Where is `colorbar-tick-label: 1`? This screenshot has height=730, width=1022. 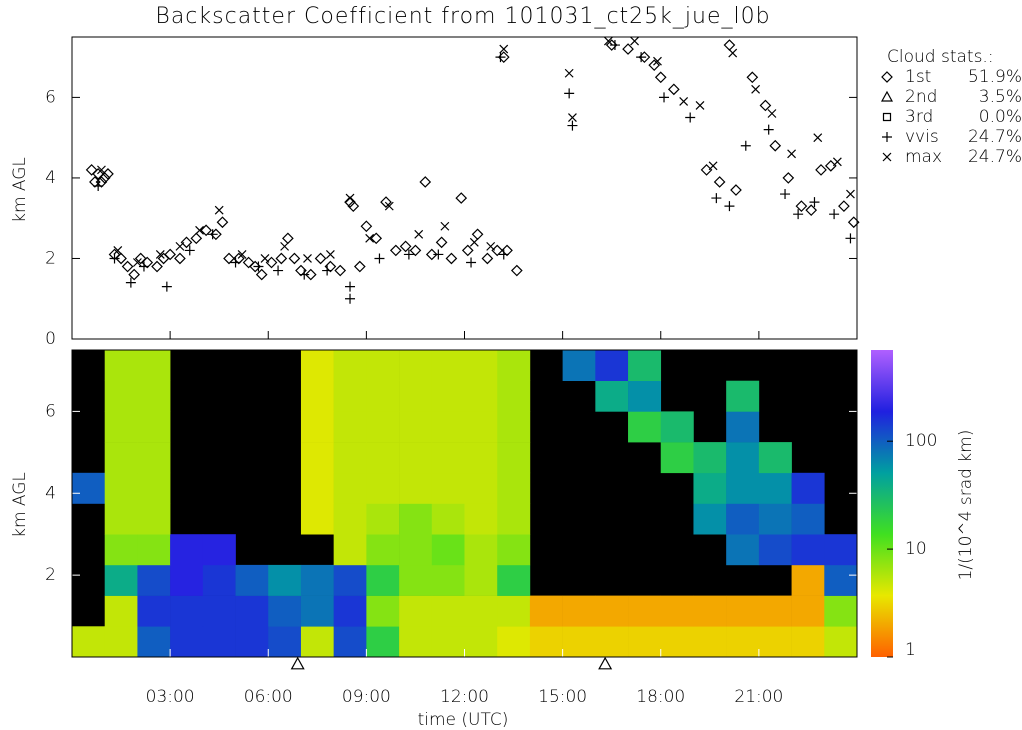 colorbar-tick-label: 1 is located at coordinates (910, 650).